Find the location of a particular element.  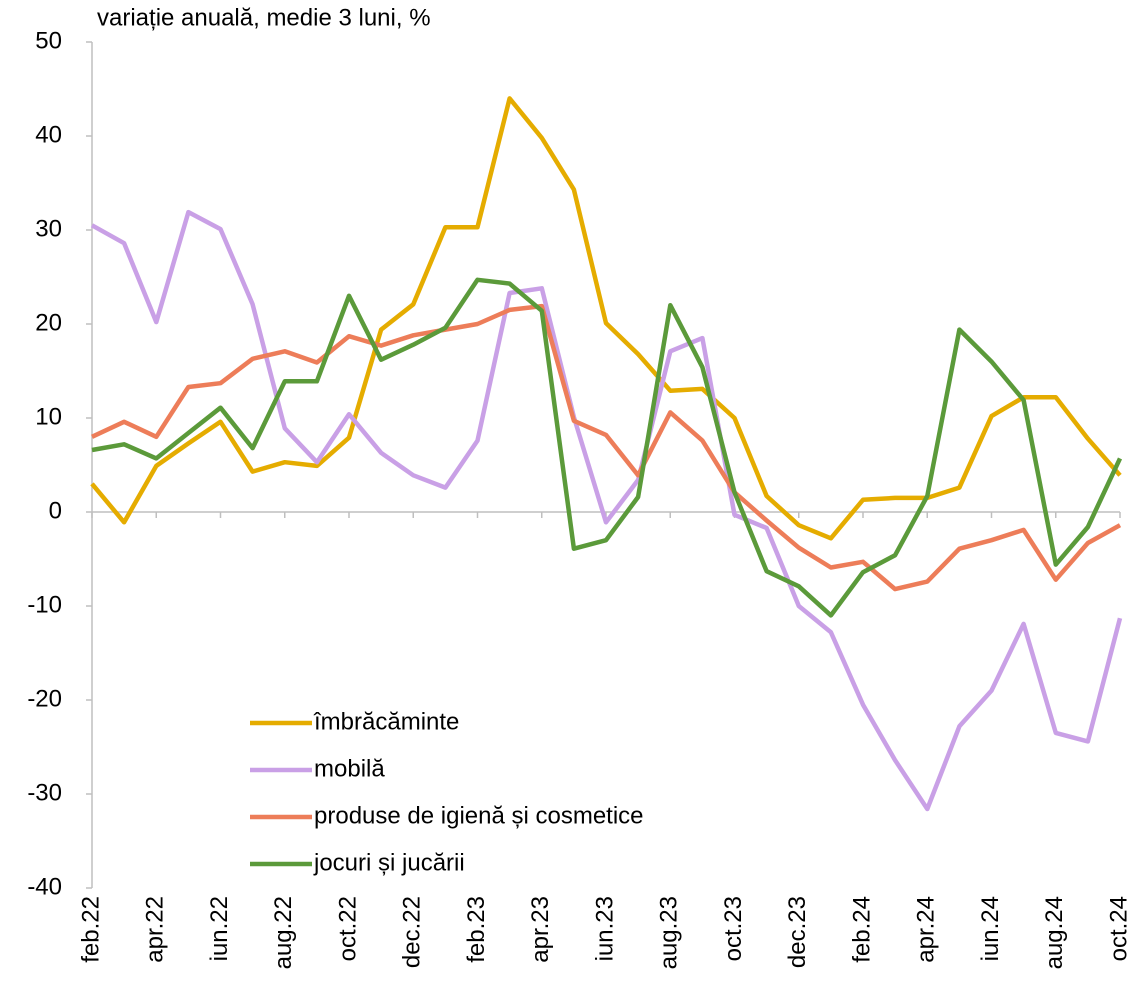

y-tick-label: 40 is located at coordinates (48, 134).